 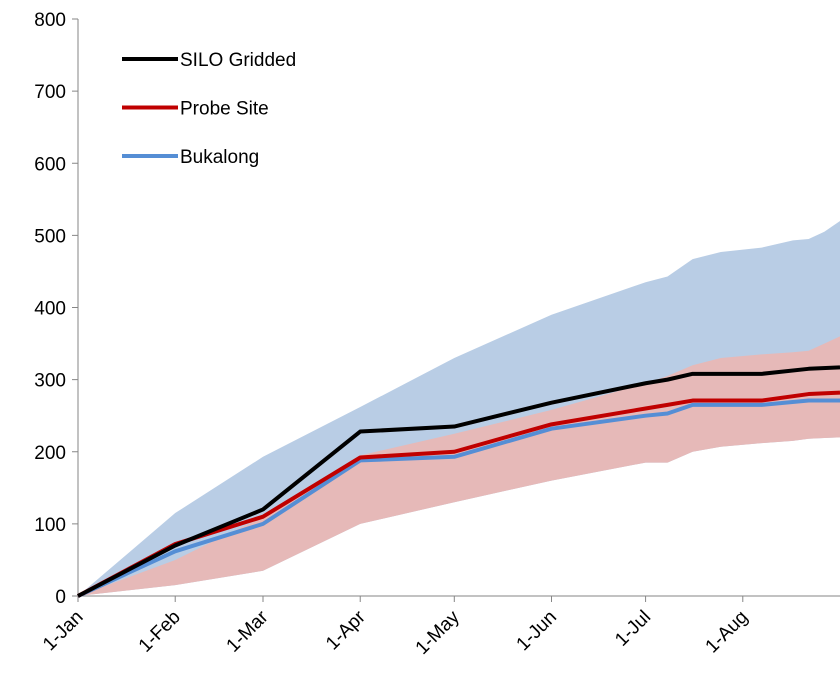 What do you see at coordinates (50, 525) in the screenshot?
I see `y-tick-label: 100` at bounding box center [50, 525].